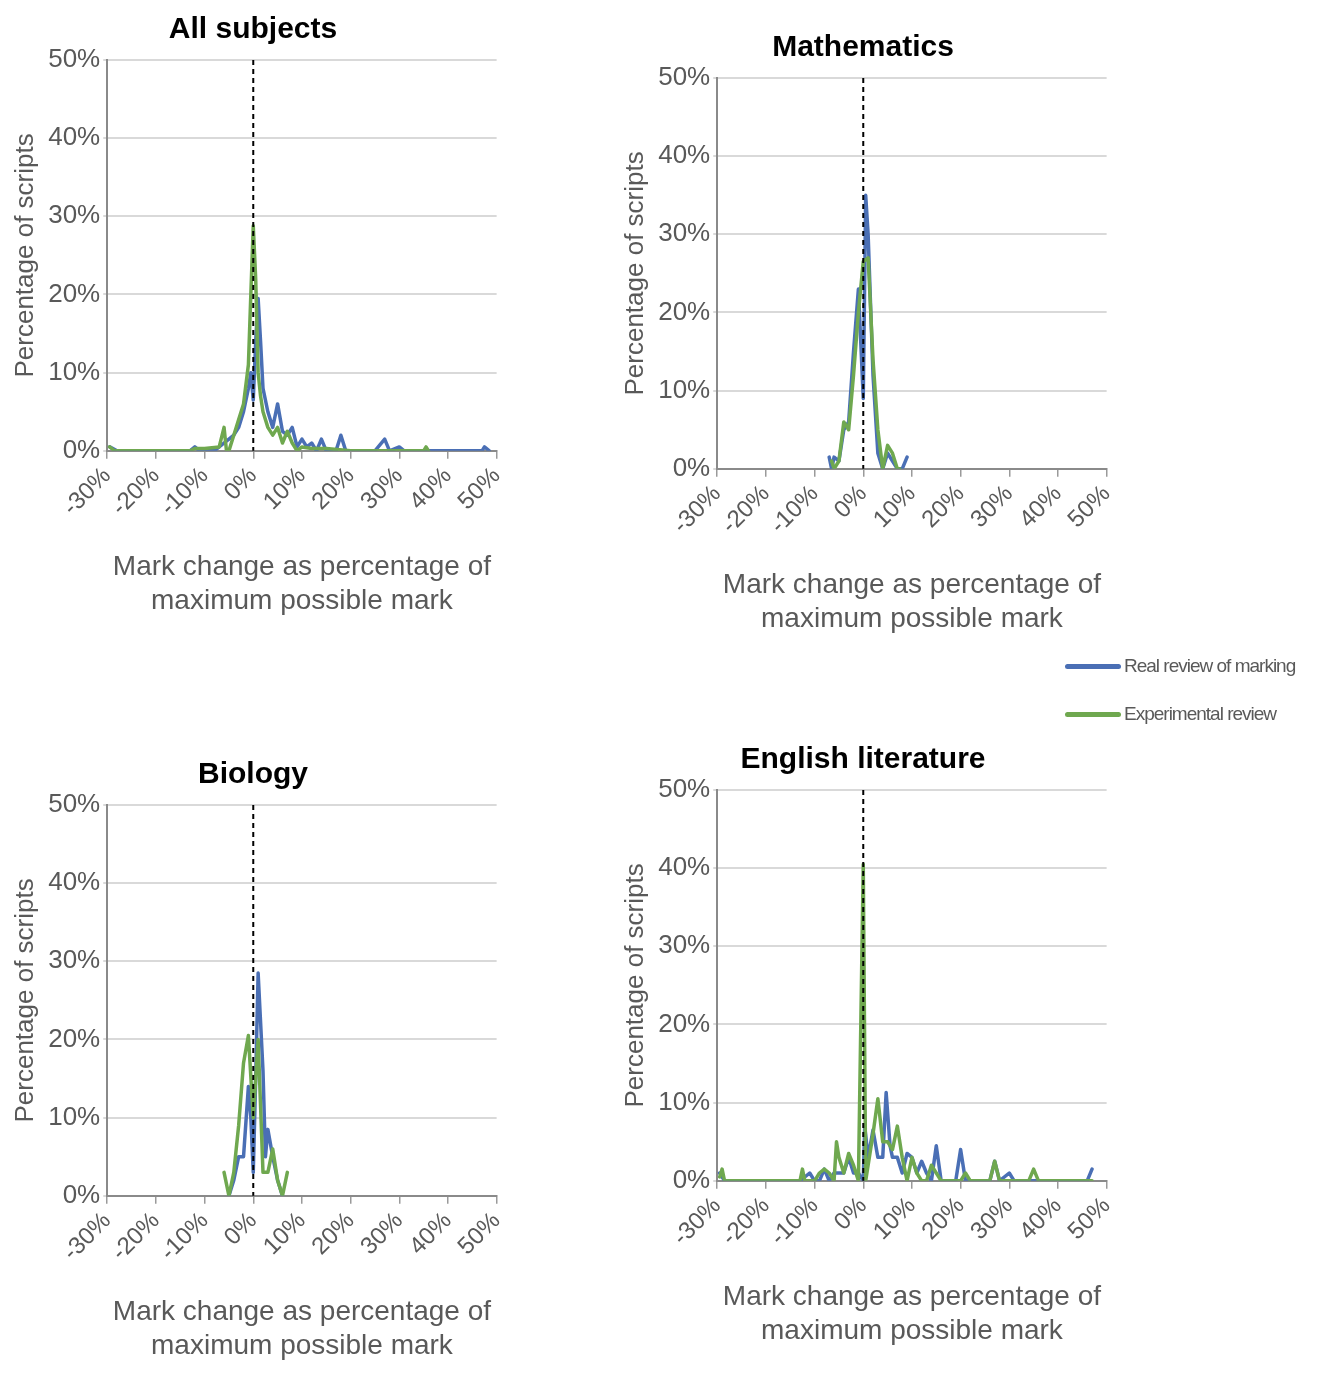 This screenshot has height=1383, width=1326. Describe the element at coordinates (863, 46) in the screenshot. I see `chart-title: Mathematics` at that location.